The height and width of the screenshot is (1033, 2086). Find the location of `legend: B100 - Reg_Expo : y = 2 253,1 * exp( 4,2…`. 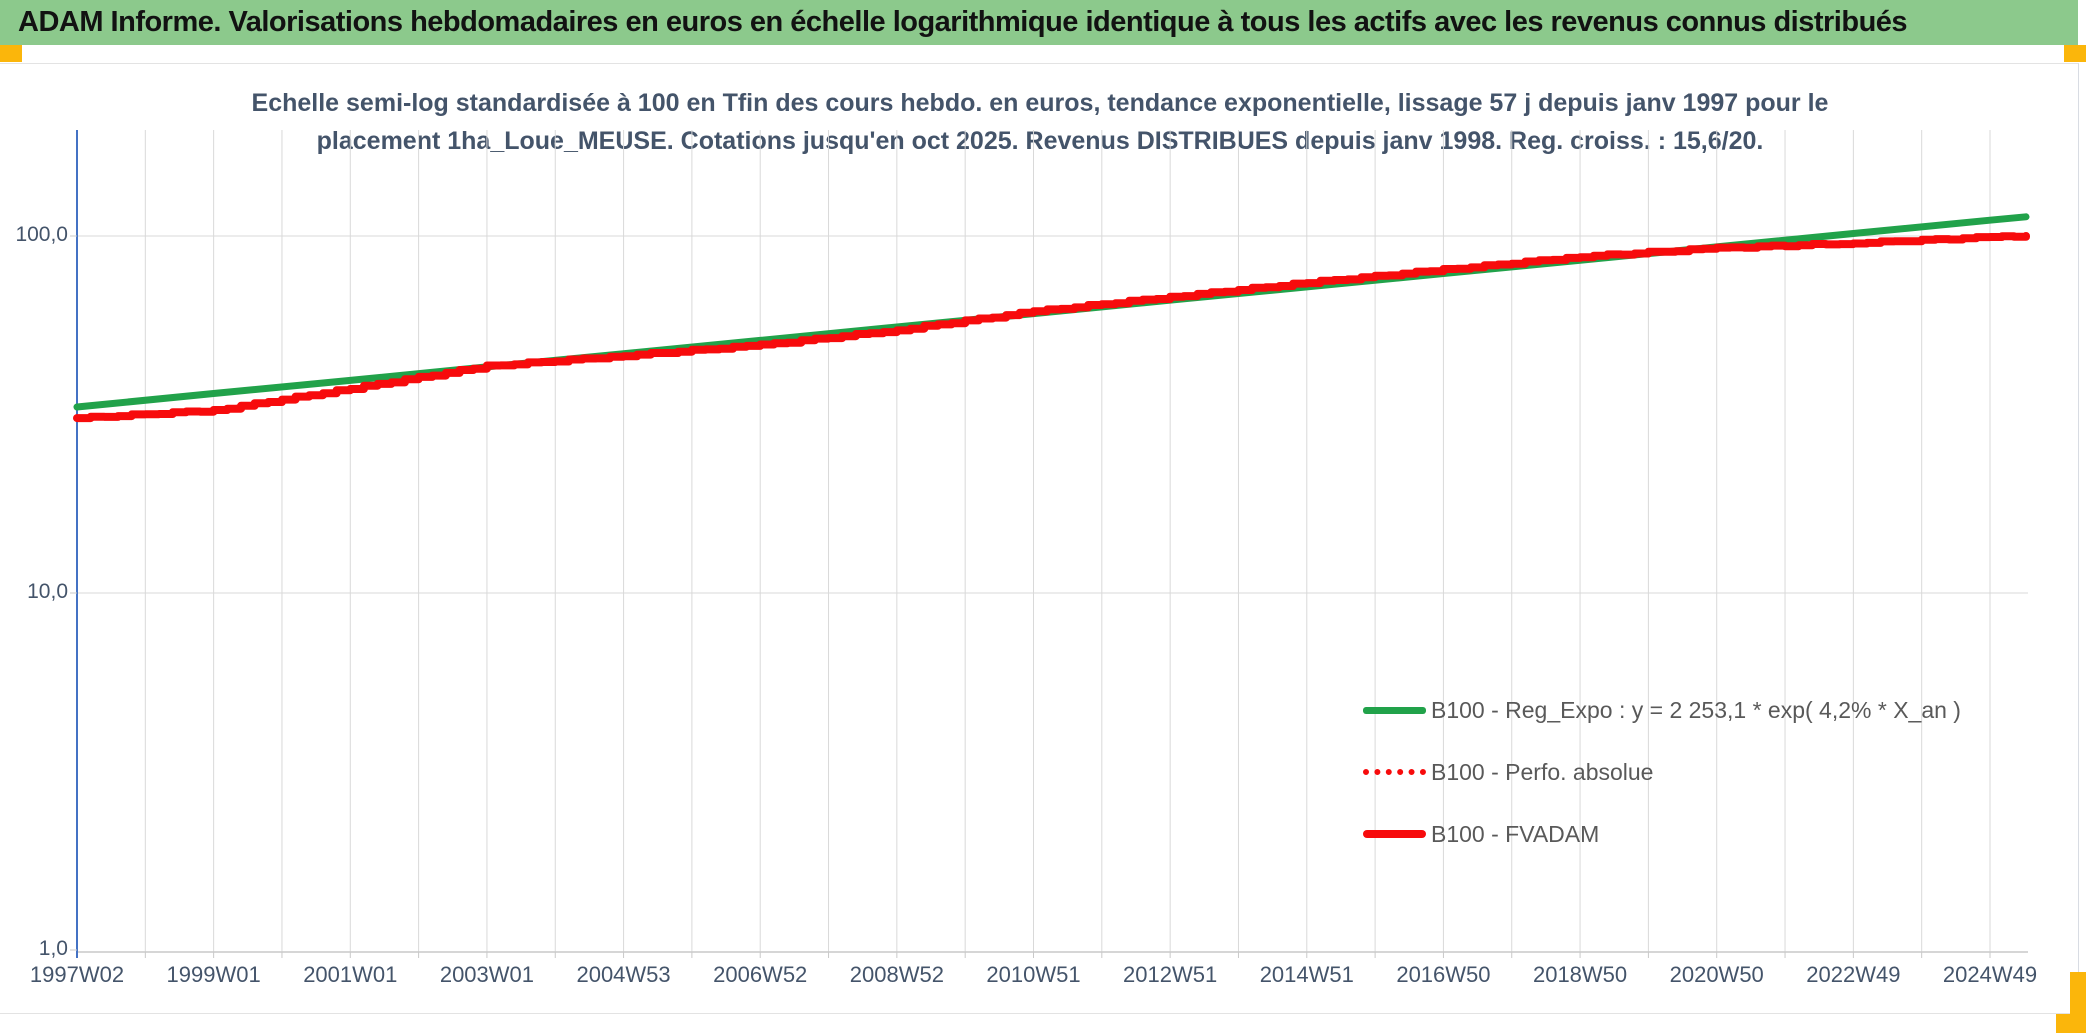

legend: B100 - Reg_Expo : y = 2 253,1 * exp( 4,2… is located at coordinates (1662, 783).